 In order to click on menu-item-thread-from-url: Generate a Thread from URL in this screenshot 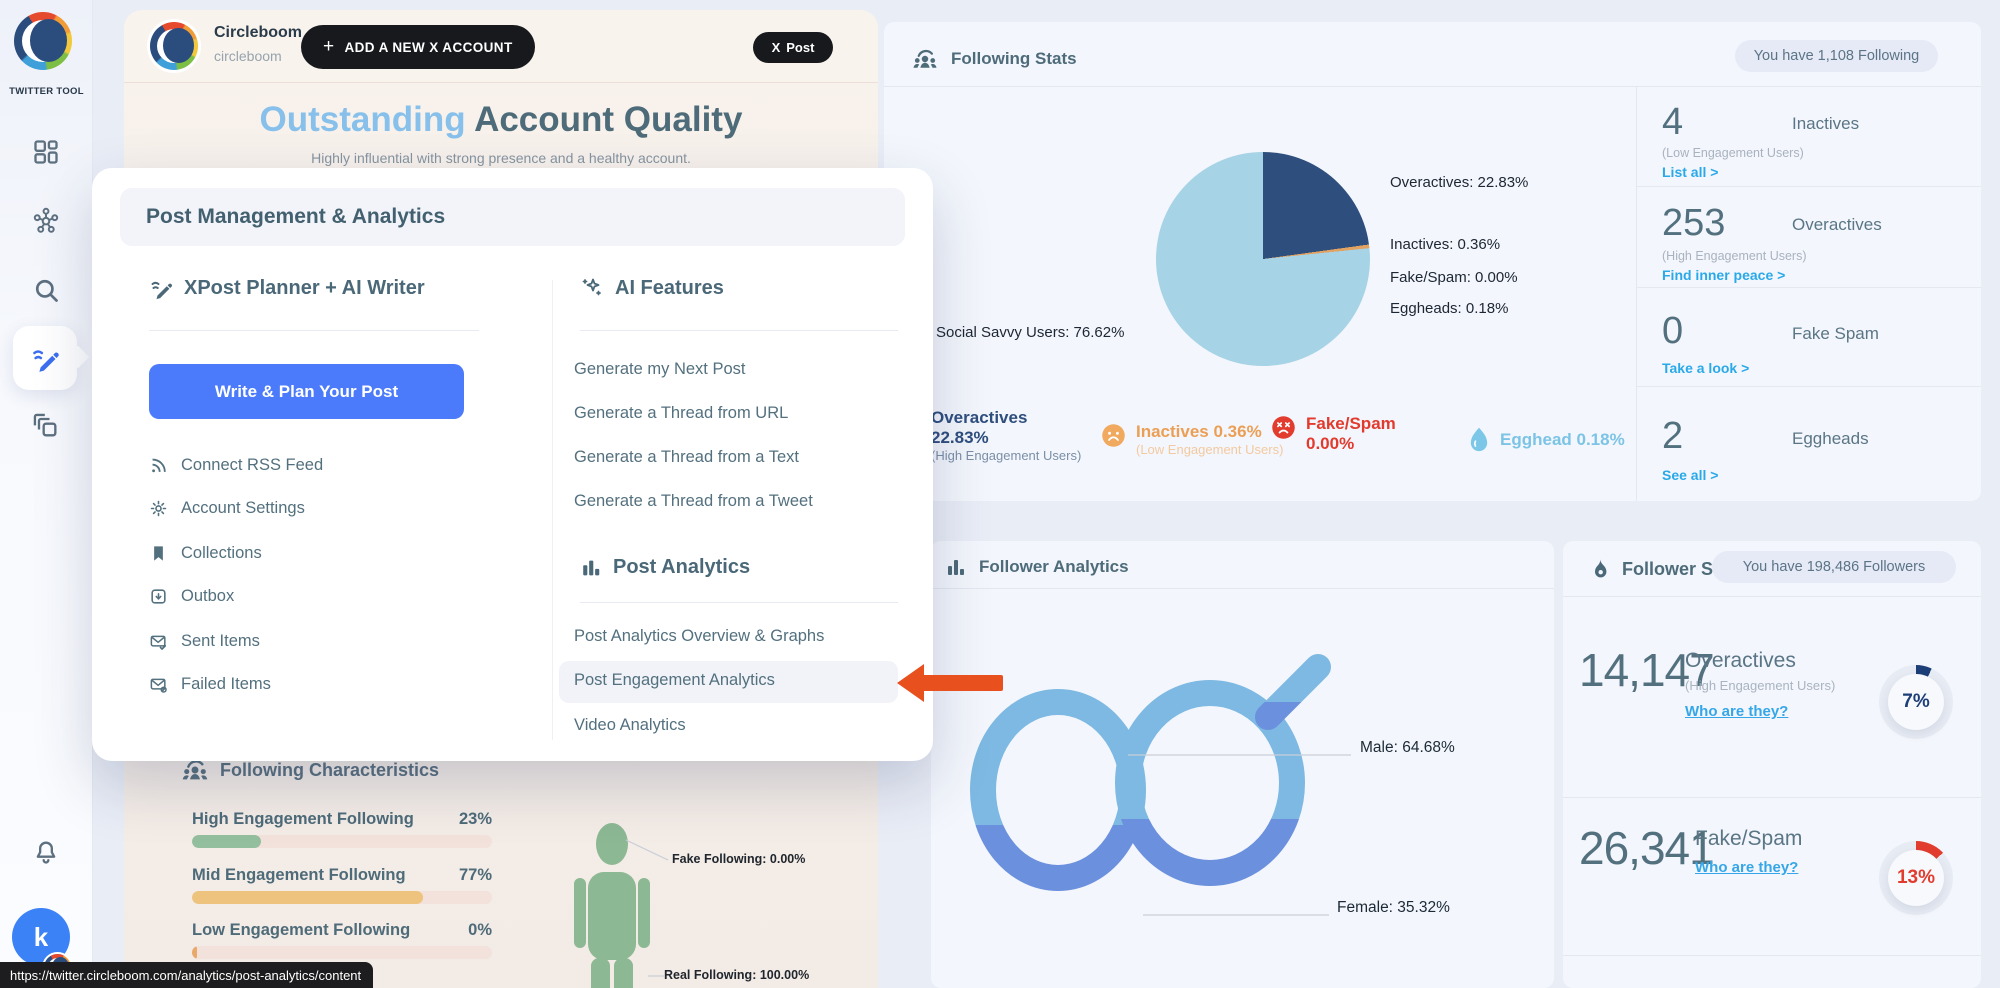, I will do `click(681, 413)`.